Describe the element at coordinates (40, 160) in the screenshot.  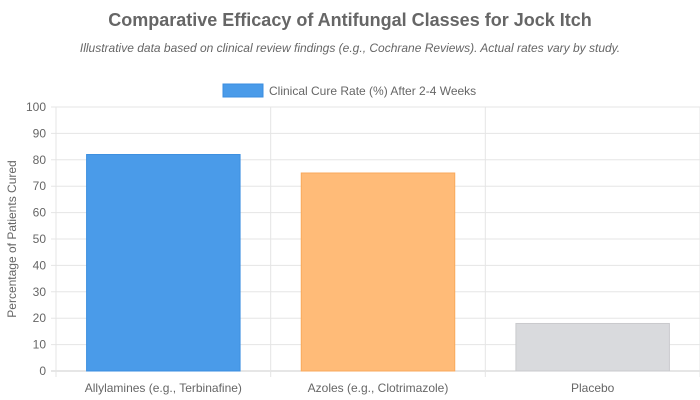
I see `y-tick-label: 80` at that location.